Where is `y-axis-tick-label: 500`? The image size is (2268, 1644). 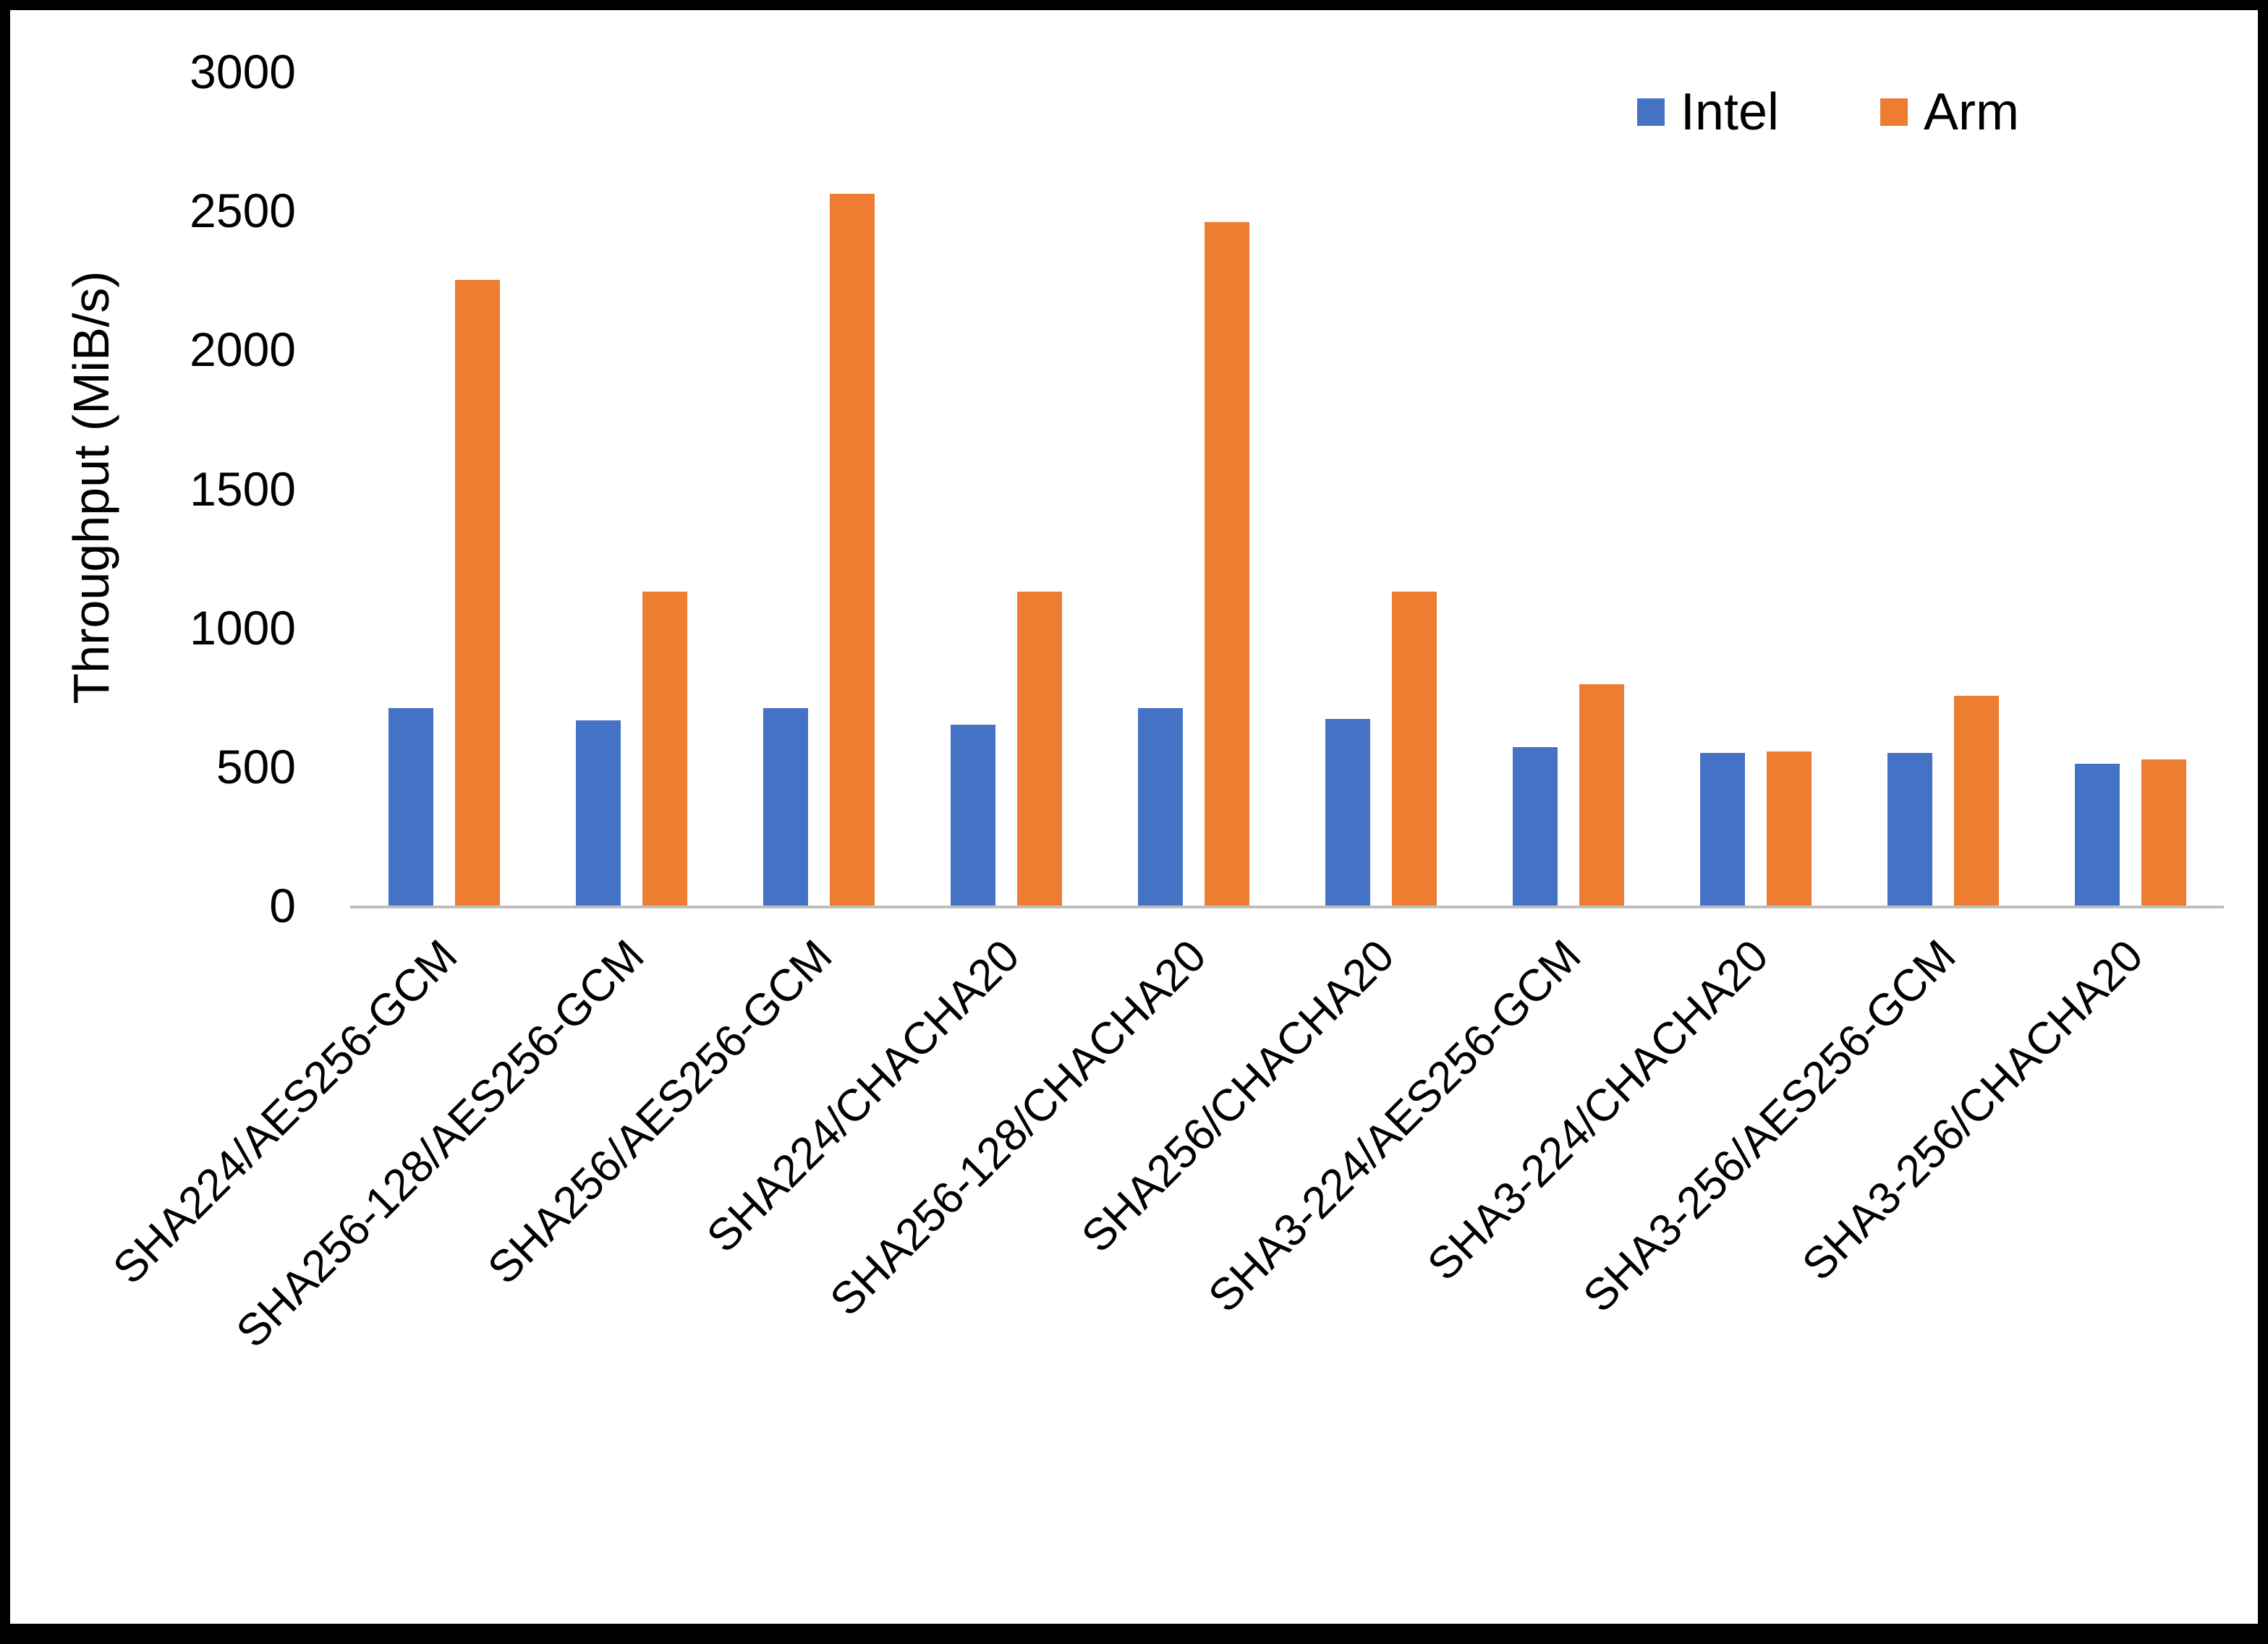 y-axis-tick-label: 500 is located at coordinates (256, 766).